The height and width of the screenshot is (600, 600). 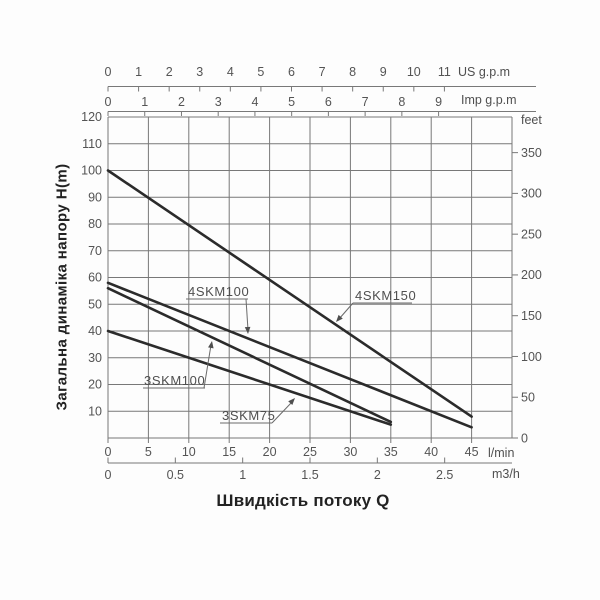 What do you see at coordinates (95, 304) in the screenshot?
I see `y-tick-label: 50` at bounding box center [95, 304].